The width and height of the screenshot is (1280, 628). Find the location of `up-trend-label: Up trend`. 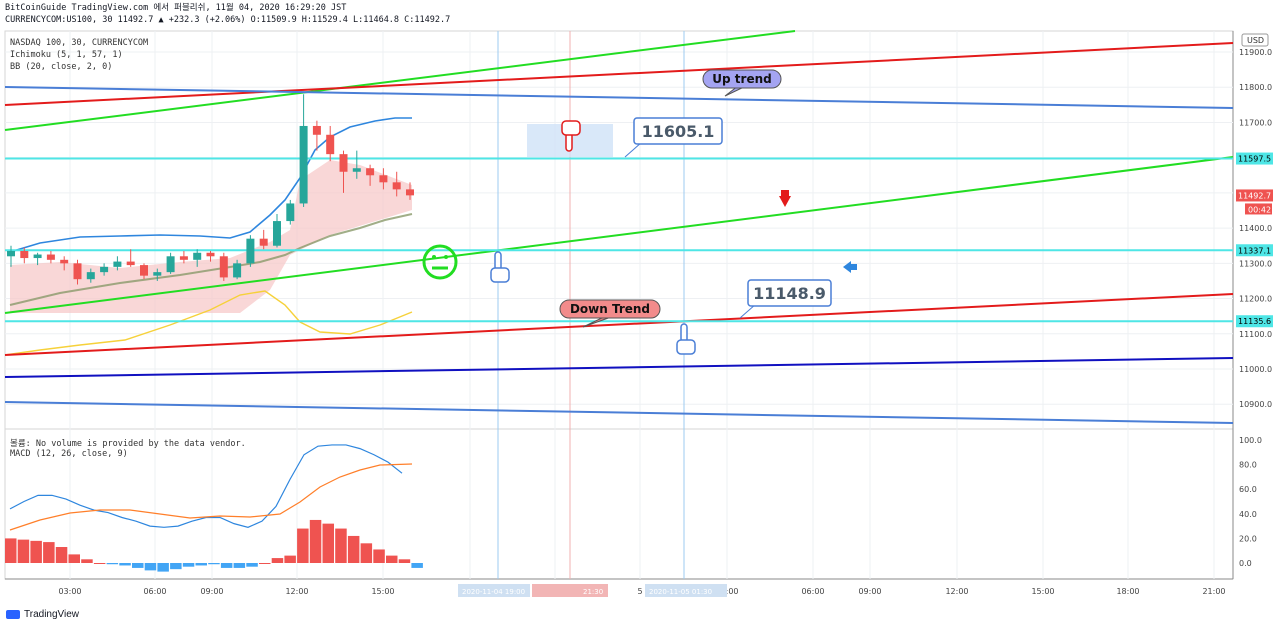

up-trend-label: Up trend is located at coordinates (741, 79).